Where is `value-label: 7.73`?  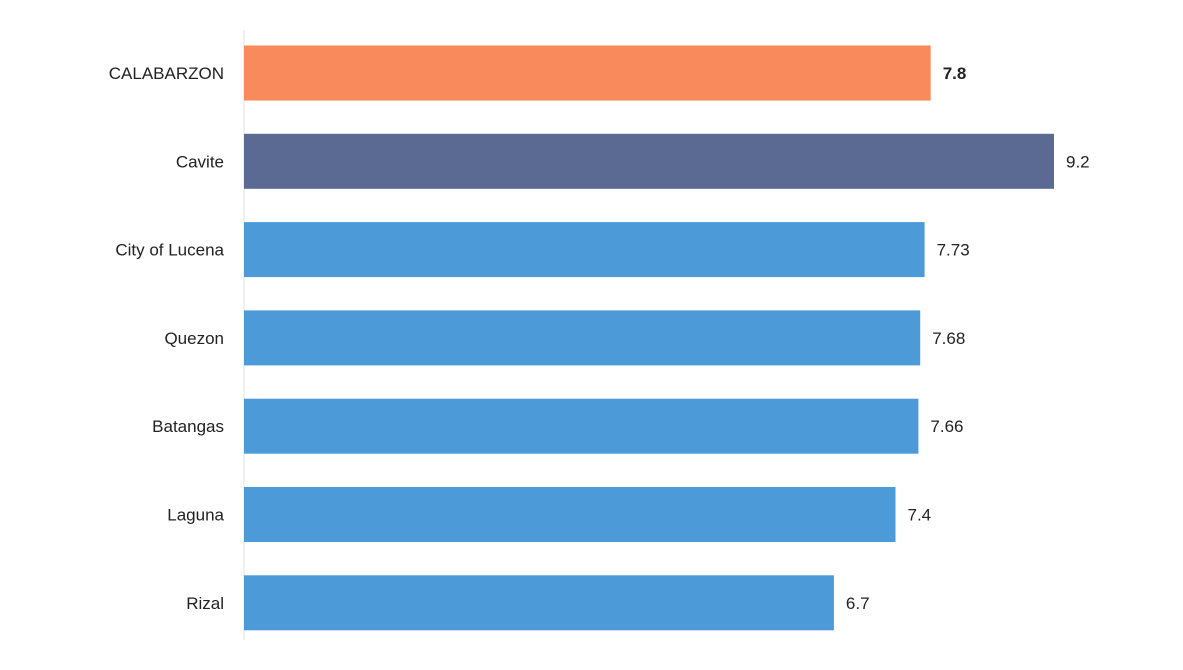
value-label: 7.73 is located at coordinates (953, 250).